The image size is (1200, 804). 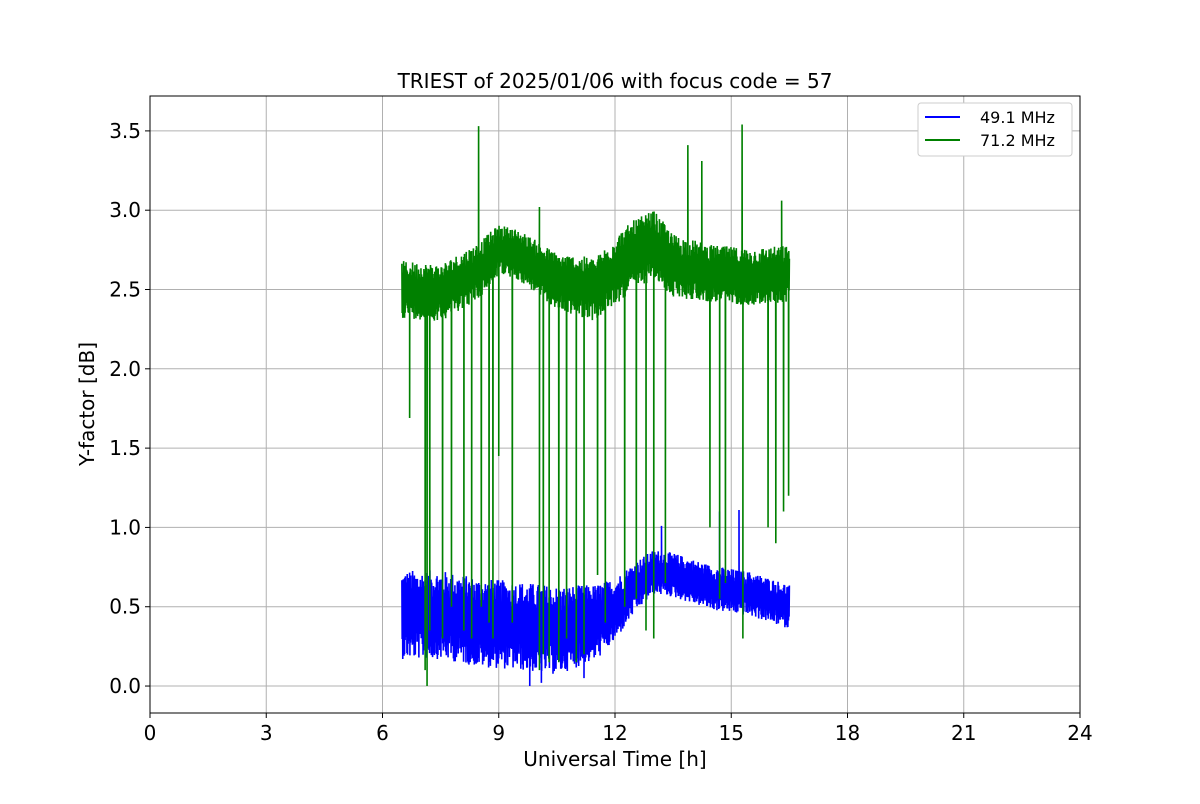 What do you see at coordinates (125, 131) in the screenshot?
I see `y-tick-label: 3.5` at bounding box center [125, 131].